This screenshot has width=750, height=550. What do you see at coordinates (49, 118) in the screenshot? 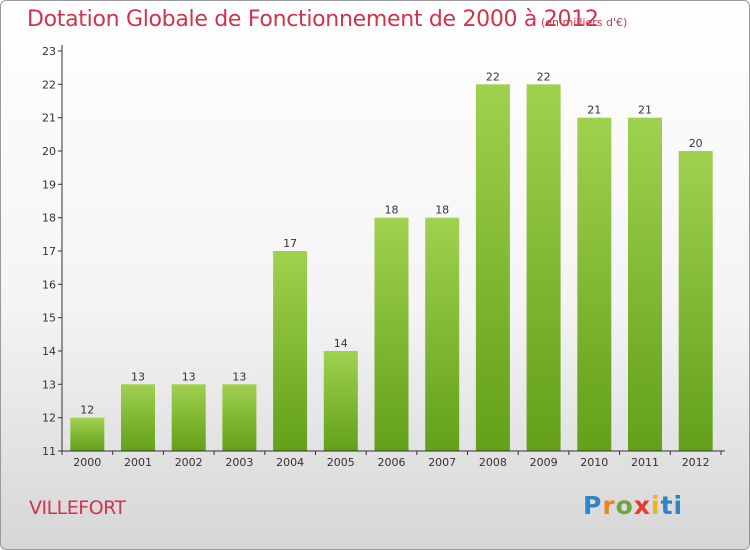
I see `y-tick-label-21: 21` at bounding box center [49, 118].